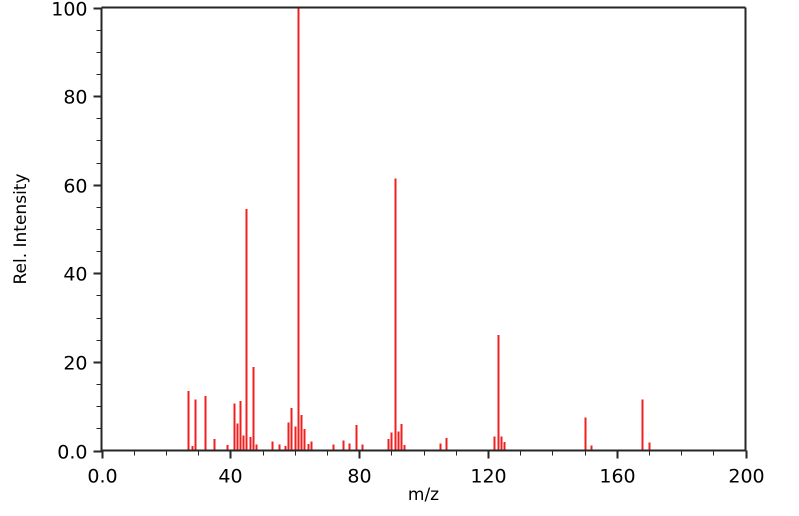 The image size is (799, 516). What do you see at coordinates (72, 453) in the screenshot?
I see `y-tick-label: 0.0` at bounding box center [72, 453].